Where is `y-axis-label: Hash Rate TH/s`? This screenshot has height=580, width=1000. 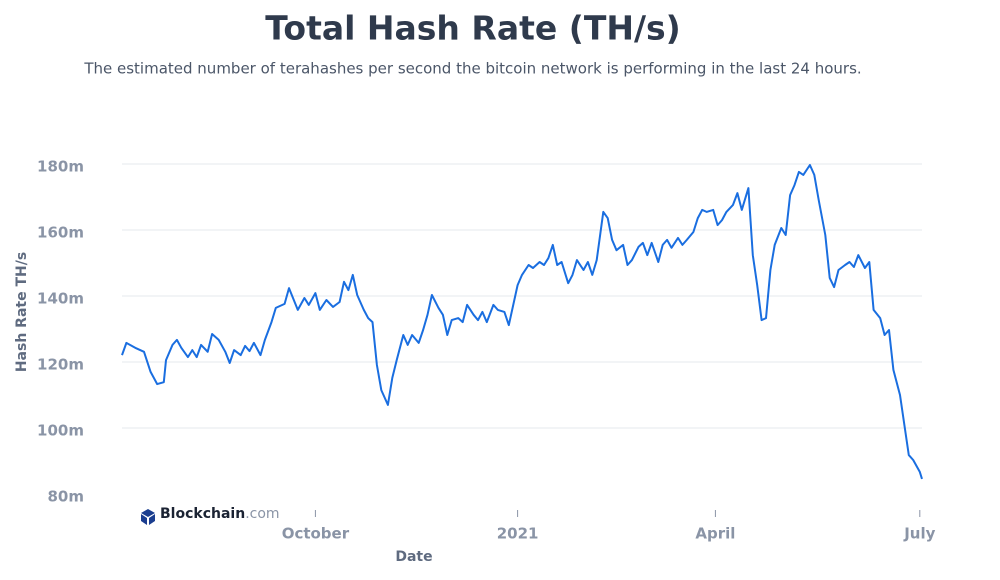 y-axis-label: Hash Rate TH/s is located at coordinates (22, 312).